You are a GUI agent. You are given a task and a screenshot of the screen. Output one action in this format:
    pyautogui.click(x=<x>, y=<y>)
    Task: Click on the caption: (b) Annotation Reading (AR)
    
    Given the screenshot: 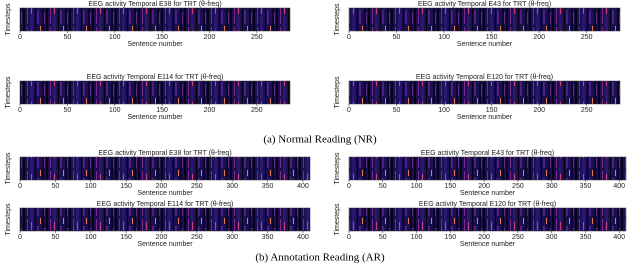 What is the action you would take?
    pyautogui.click(x=320, y=258)
    